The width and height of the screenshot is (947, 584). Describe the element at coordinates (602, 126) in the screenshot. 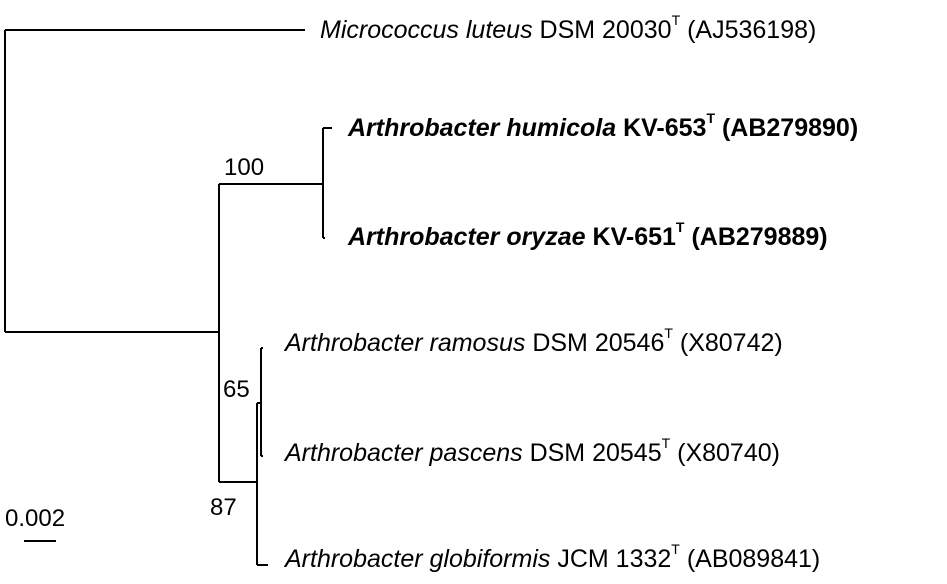

I see `taxon-label-humicola: Arthrobacter humicola KV-653T (AB279890)` at that location.